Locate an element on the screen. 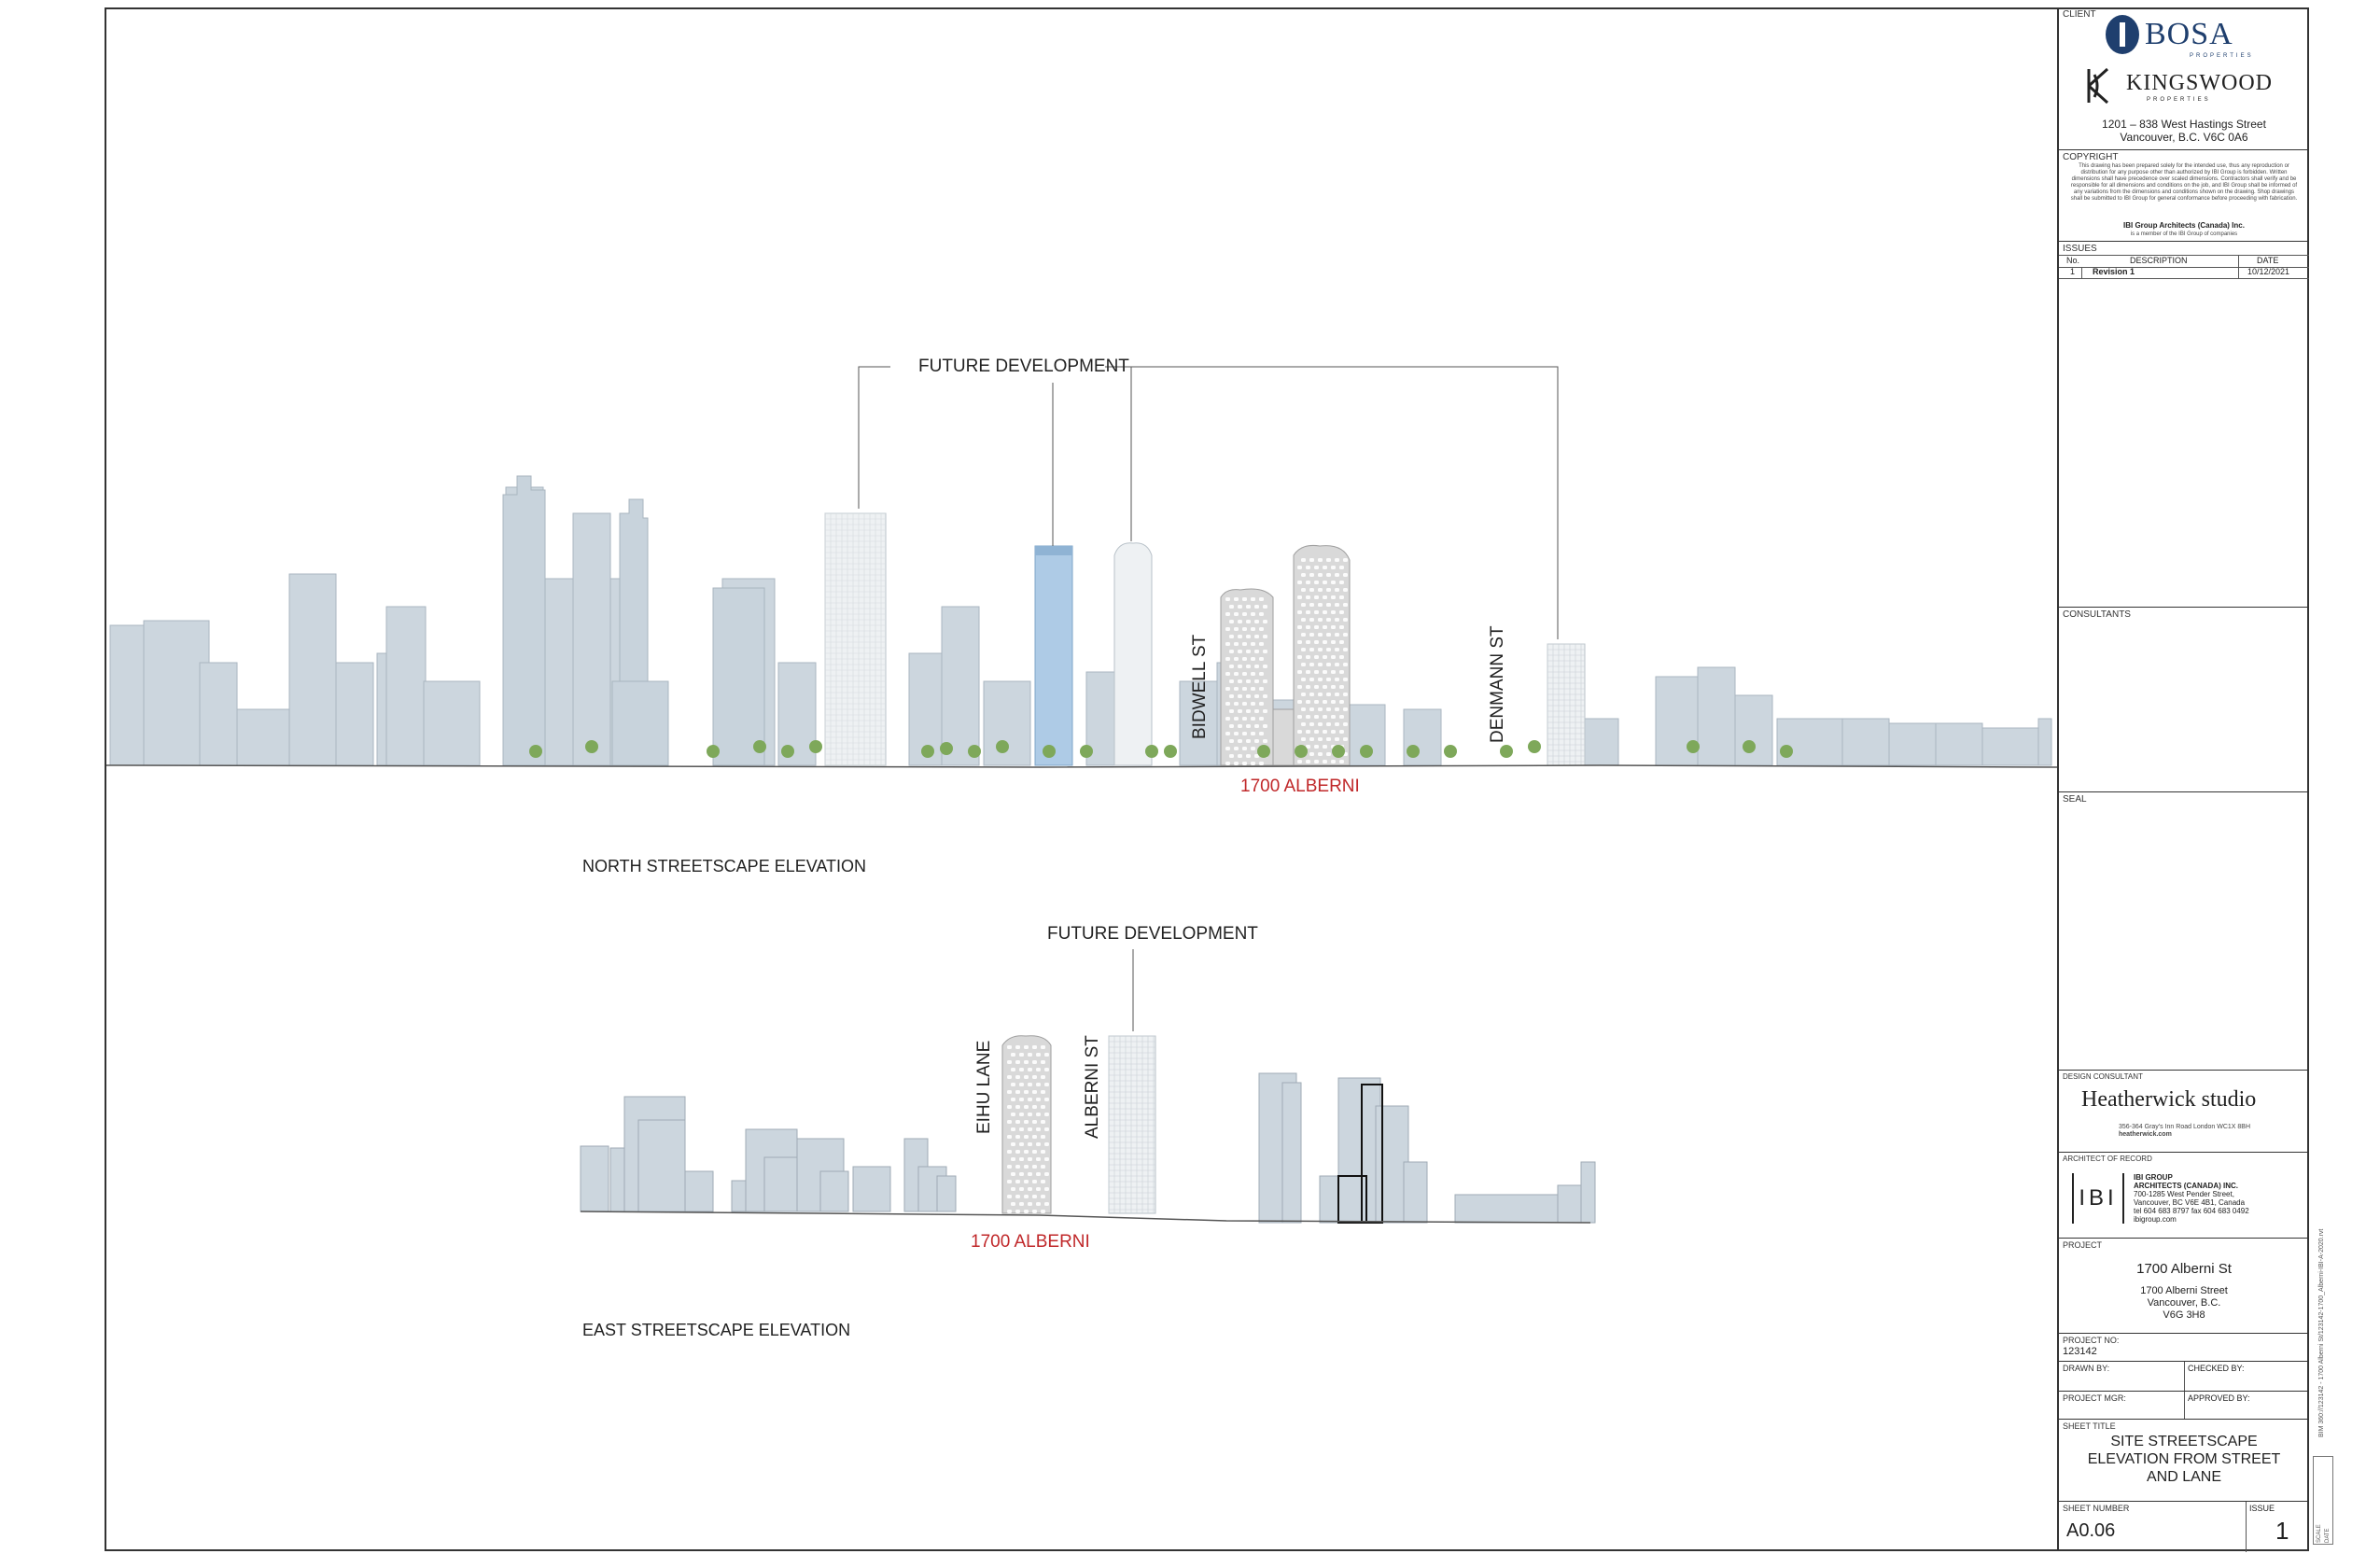  issues-col-date: DATE is located at coordinates (2268, 260).